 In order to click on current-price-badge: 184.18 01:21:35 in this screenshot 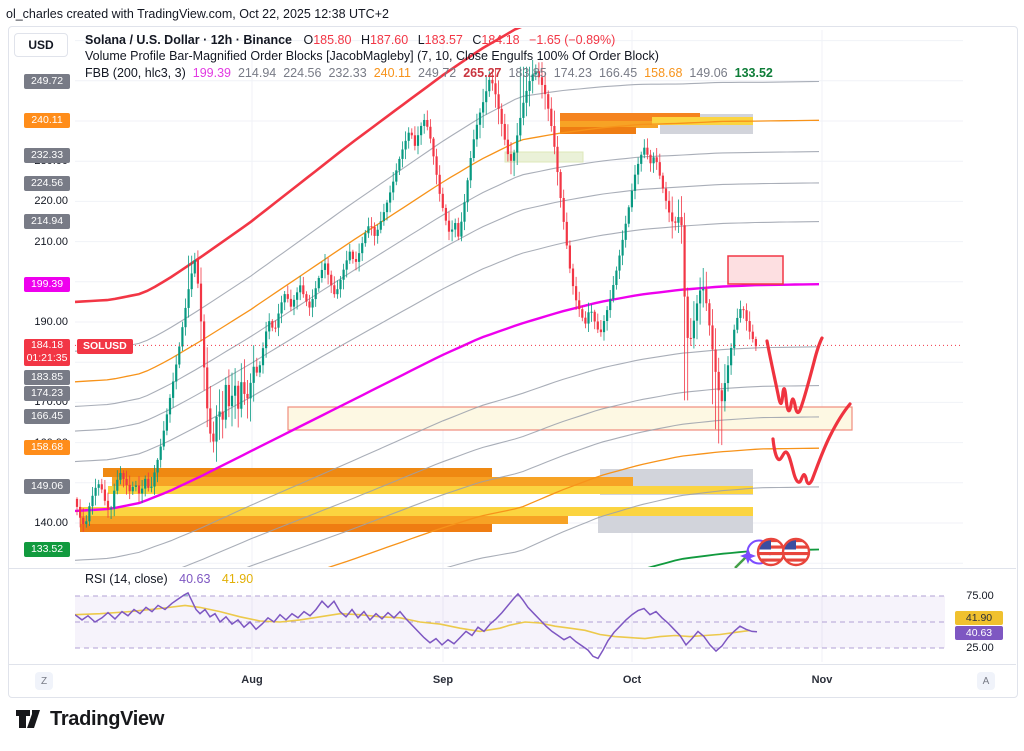, I will do `click(47, 352)`.